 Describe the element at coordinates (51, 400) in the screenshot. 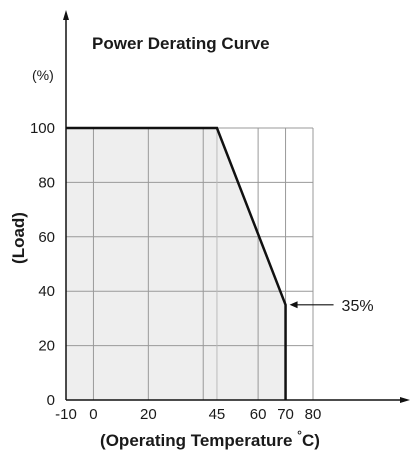

I see `y-tick-label: 0` at that location.